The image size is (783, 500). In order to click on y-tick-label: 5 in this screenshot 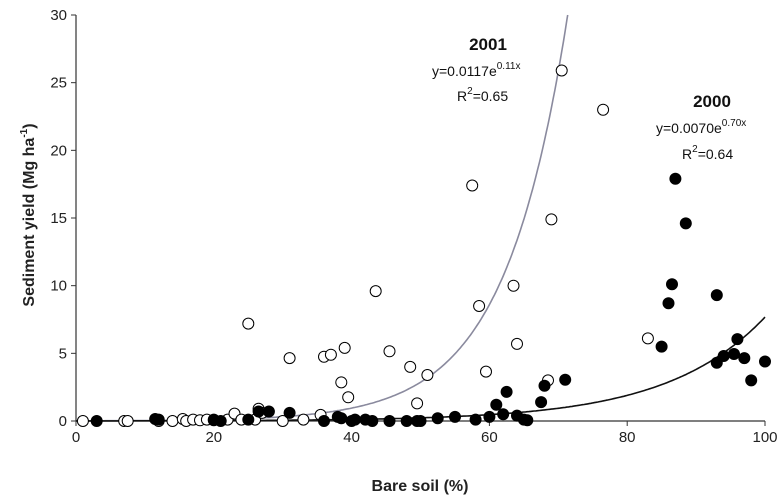, I will do `click(63, 353)`.